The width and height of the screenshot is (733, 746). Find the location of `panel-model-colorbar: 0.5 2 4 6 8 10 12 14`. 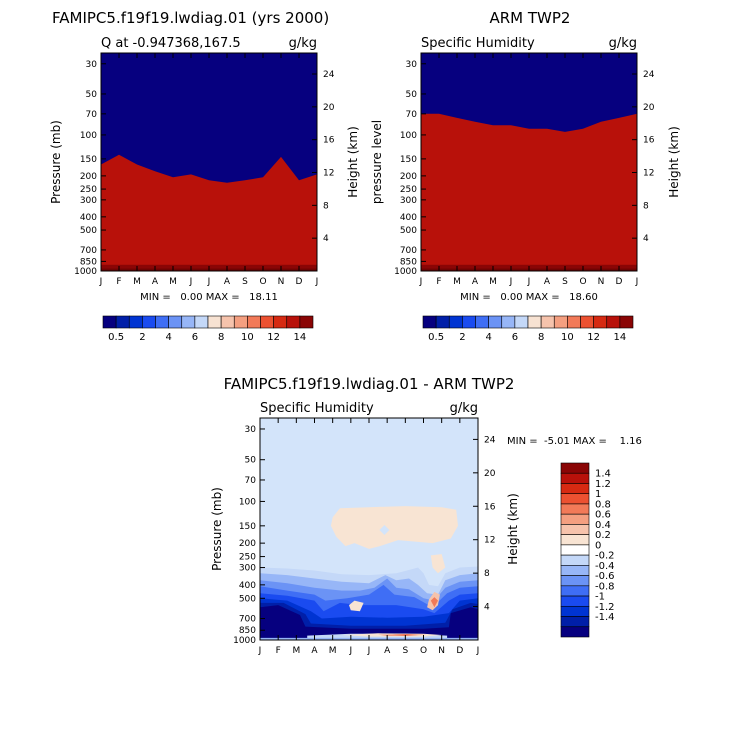

panel-model-colorbar: 0.5 2 4 6 8 10 12 14 is located at coordinates (208, 329).